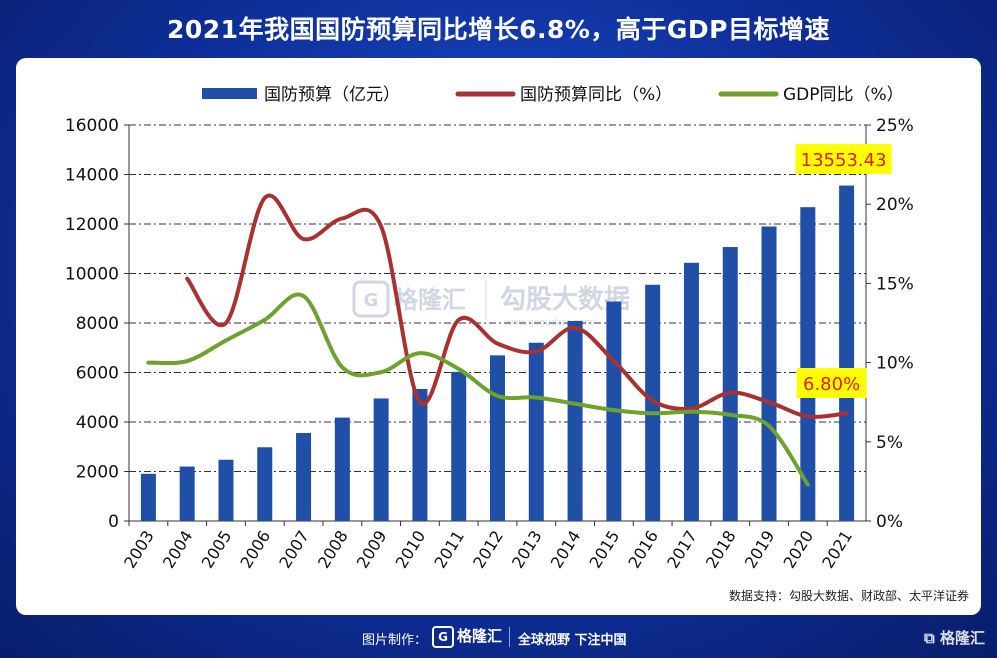  I want to click on watermark-logo-box, so click(371, 299).